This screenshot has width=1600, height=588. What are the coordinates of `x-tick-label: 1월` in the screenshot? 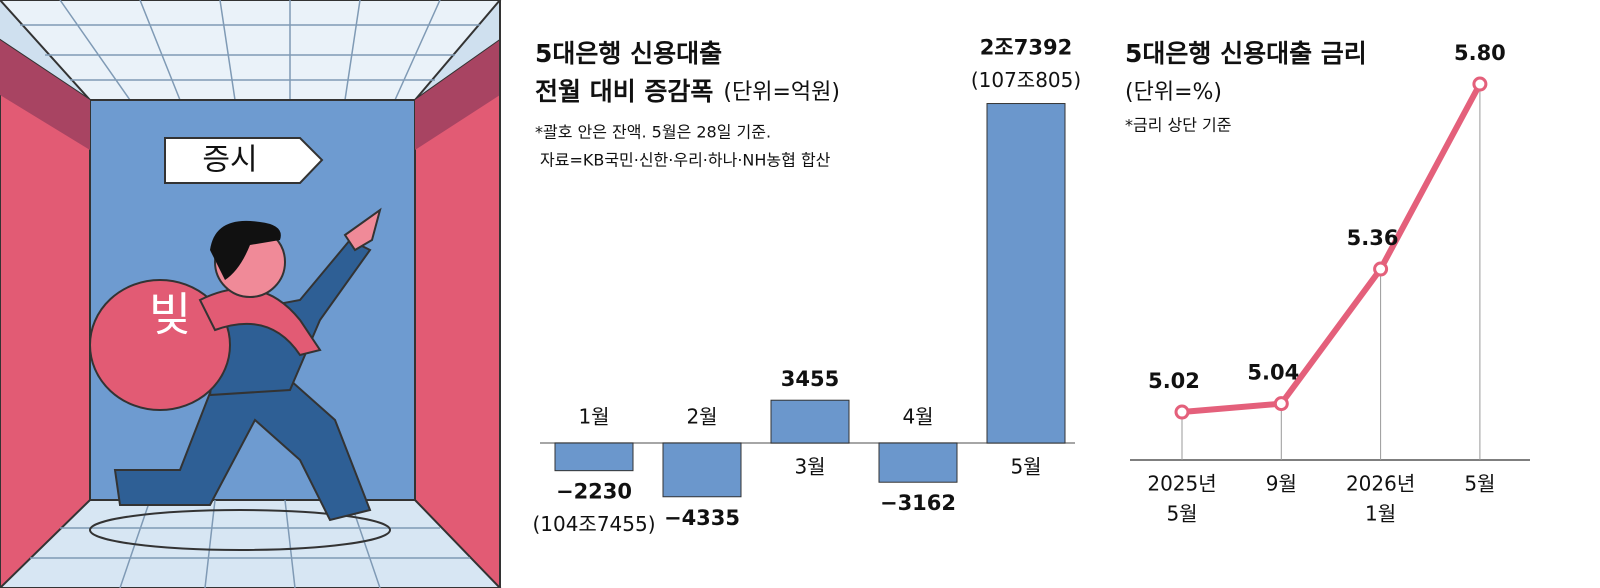 It's located at (1380, 514).